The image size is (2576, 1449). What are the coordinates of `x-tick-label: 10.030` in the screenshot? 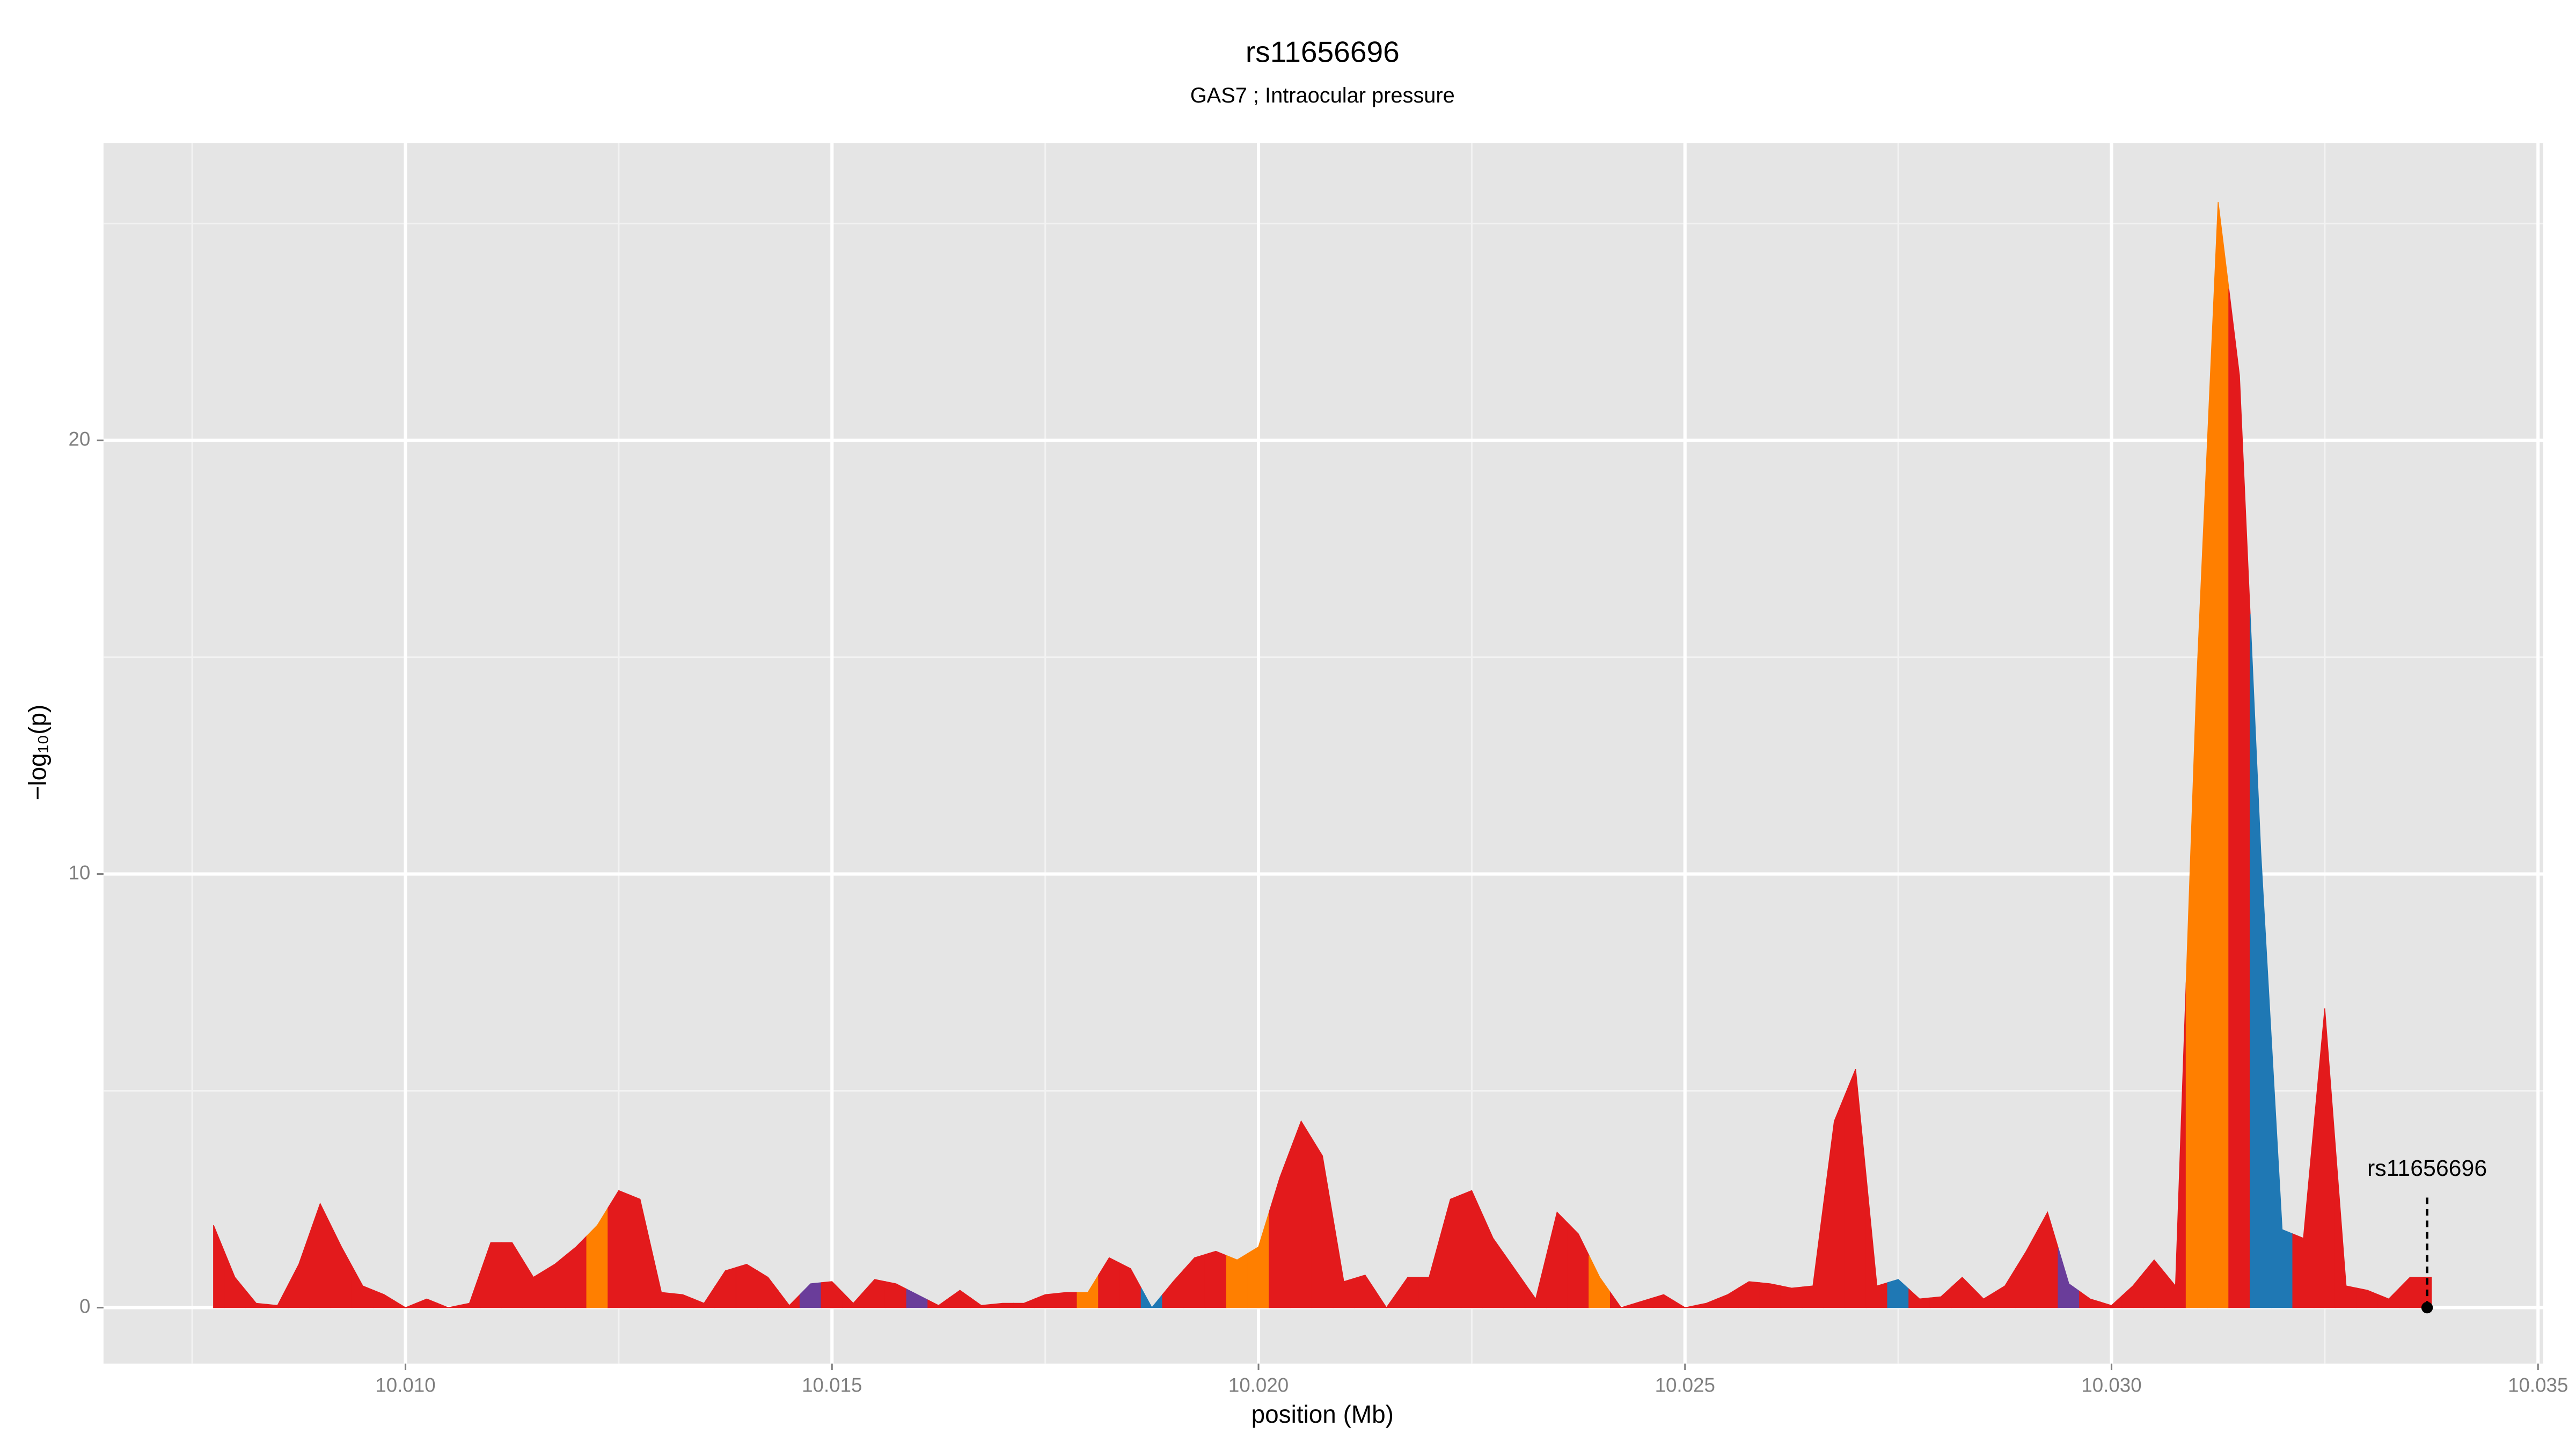 It's located at (2111, 1385).